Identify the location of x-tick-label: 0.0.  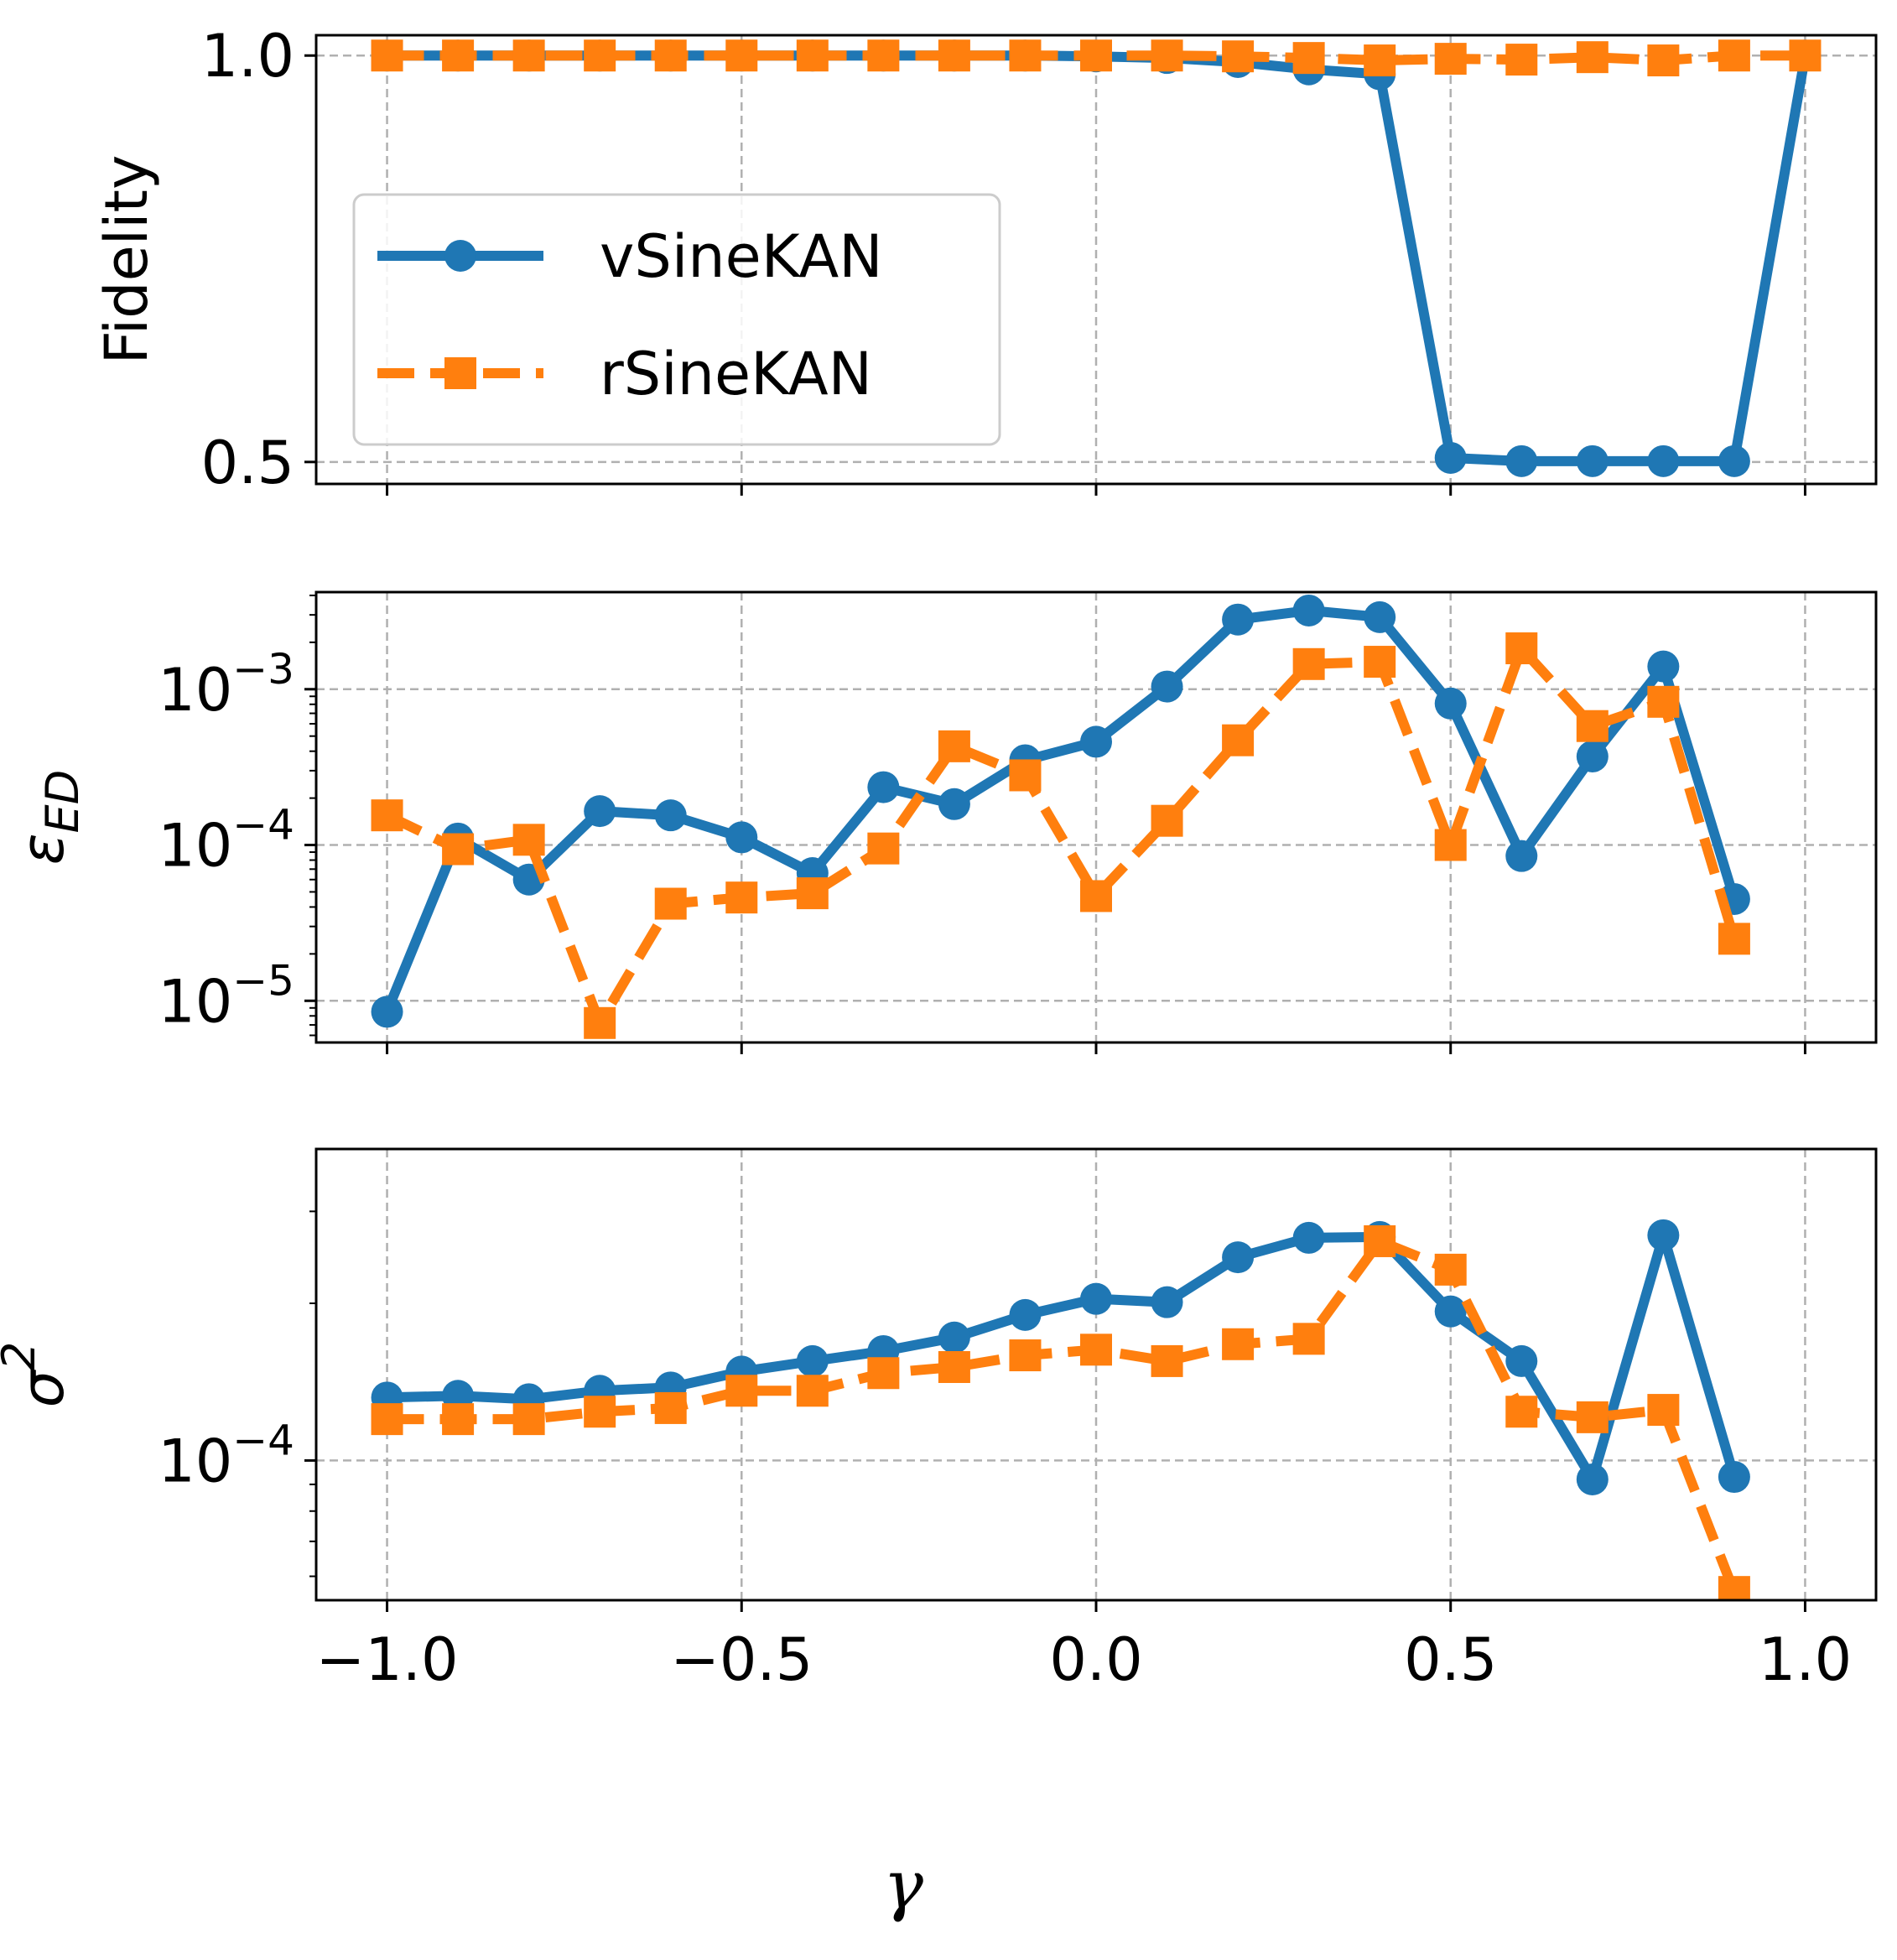
(1095, 1659).